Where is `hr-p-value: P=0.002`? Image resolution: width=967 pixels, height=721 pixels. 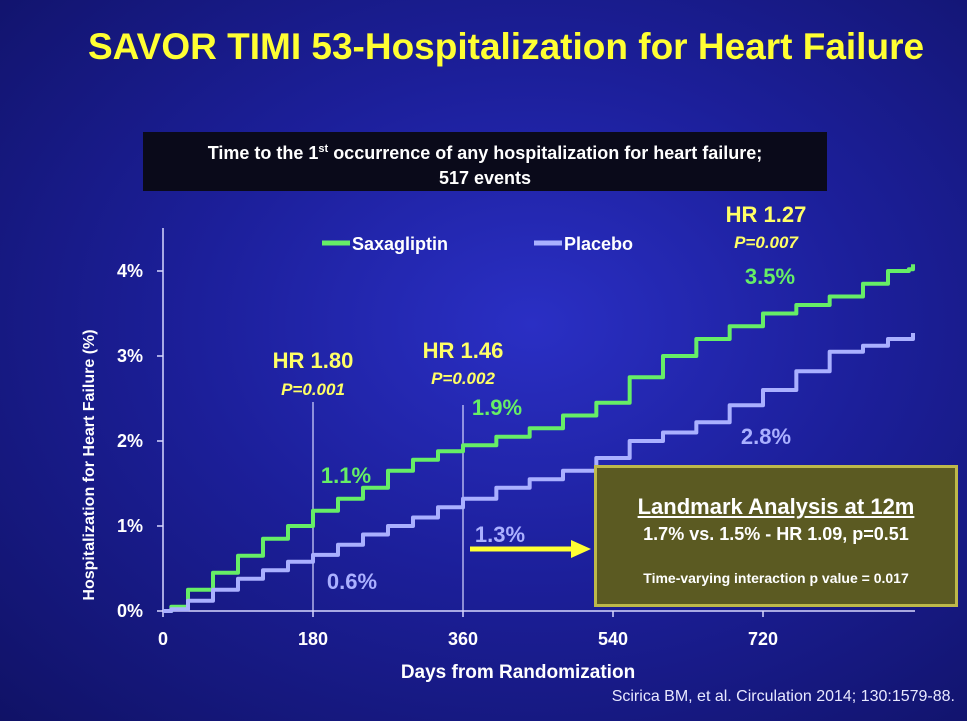
hr-p-value: P=0.002 is located at coordinates (463, 378).